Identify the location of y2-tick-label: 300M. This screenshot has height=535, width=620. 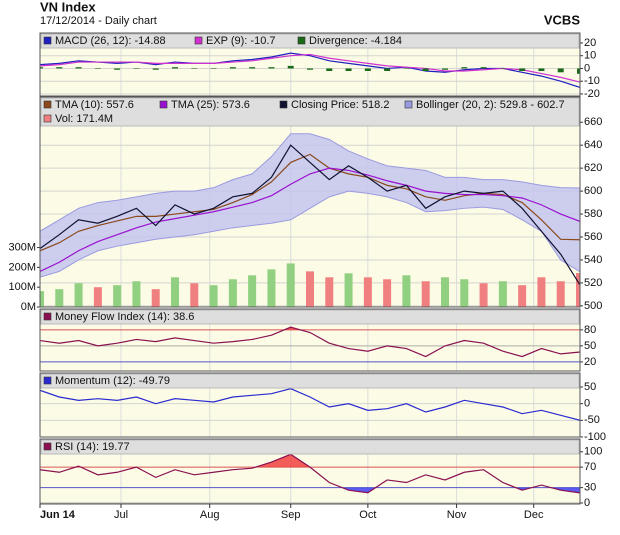
(22, 247).